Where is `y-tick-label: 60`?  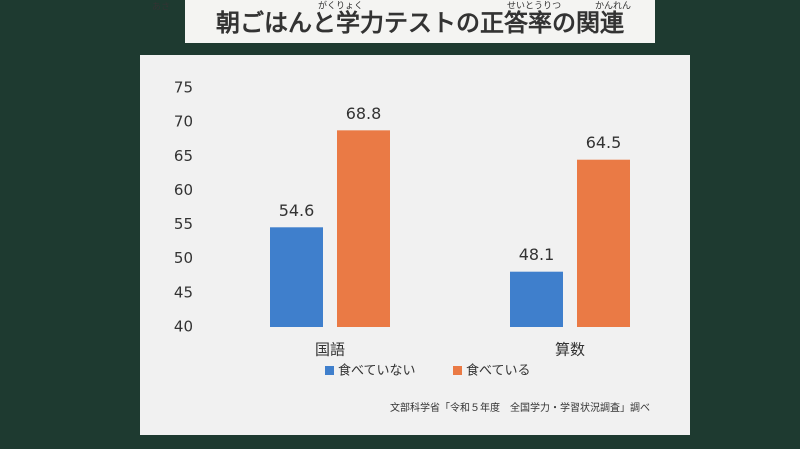 y-tick-label: 60 is located at coordinates (183, 190).